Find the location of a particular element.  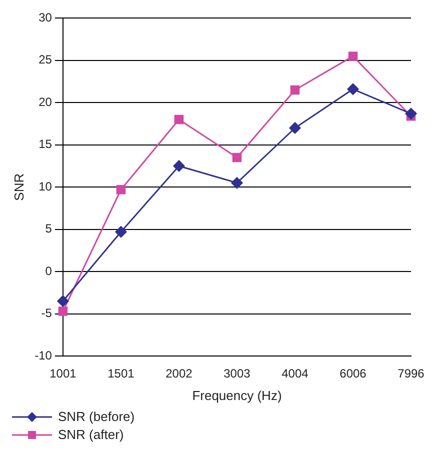

x-tick-label: 4004 is located at coordinates (295, 373).